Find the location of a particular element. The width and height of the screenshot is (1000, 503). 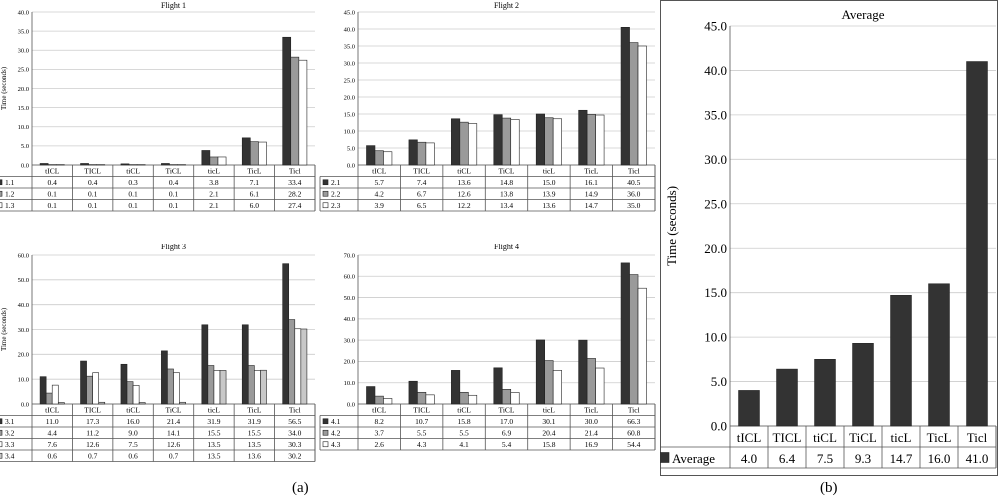

data-label: 40.5 is located at coordinates (633, 182).